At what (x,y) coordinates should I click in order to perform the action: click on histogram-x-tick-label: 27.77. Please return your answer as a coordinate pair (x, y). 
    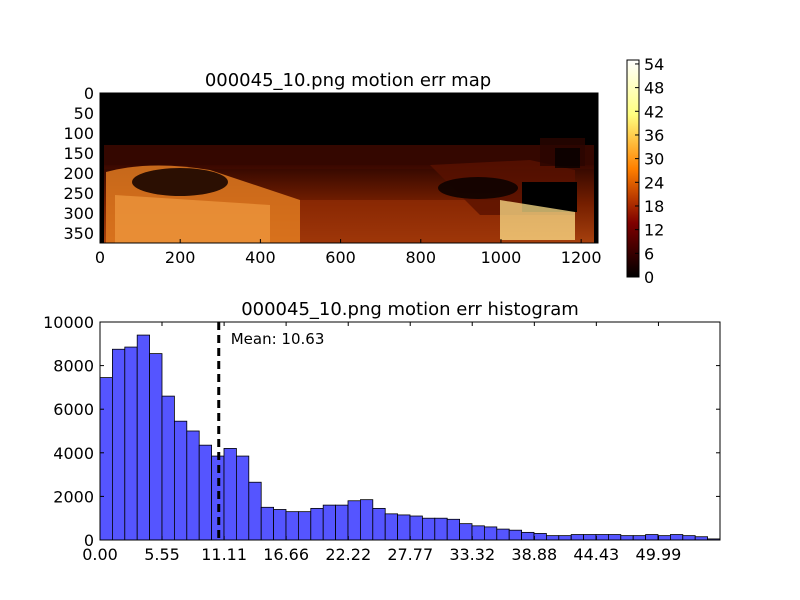
    Looking at the image, I should click on (410, 554).